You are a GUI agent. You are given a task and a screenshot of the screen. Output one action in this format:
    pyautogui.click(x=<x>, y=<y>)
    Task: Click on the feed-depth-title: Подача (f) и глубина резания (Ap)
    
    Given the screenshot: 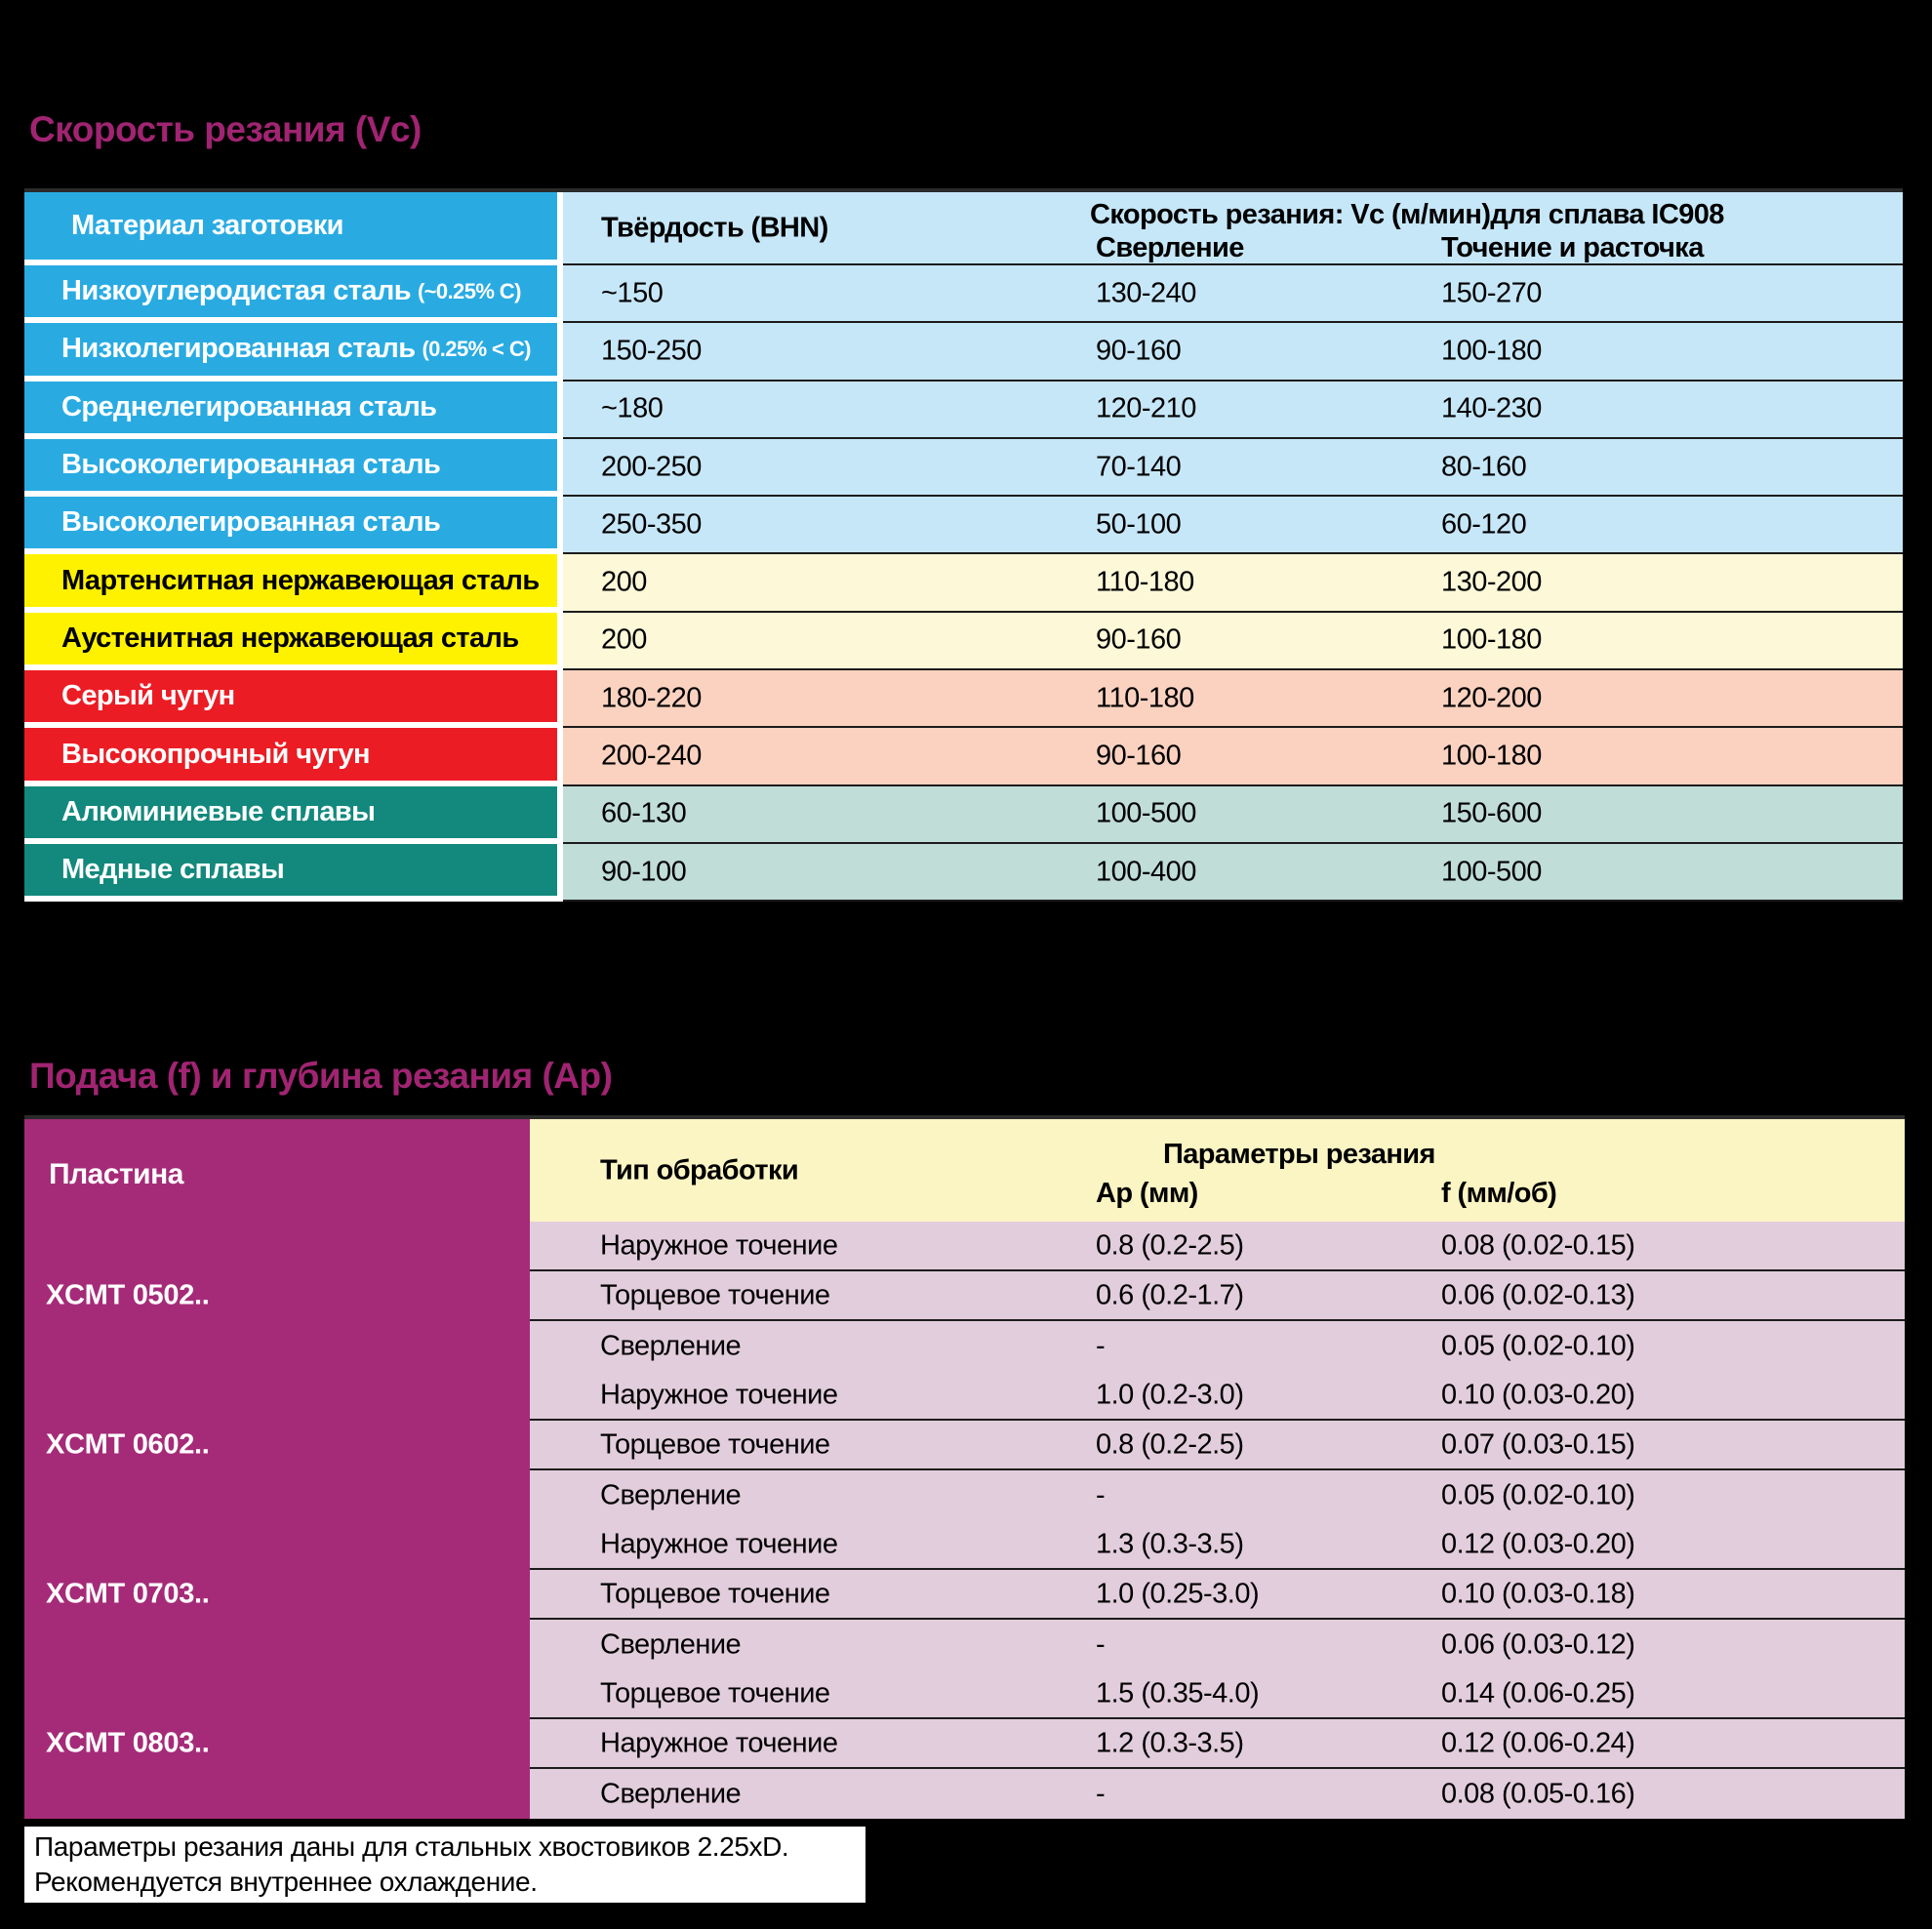 What is the action you would take?
    pyautogui.click(x=321, y=1076)
    